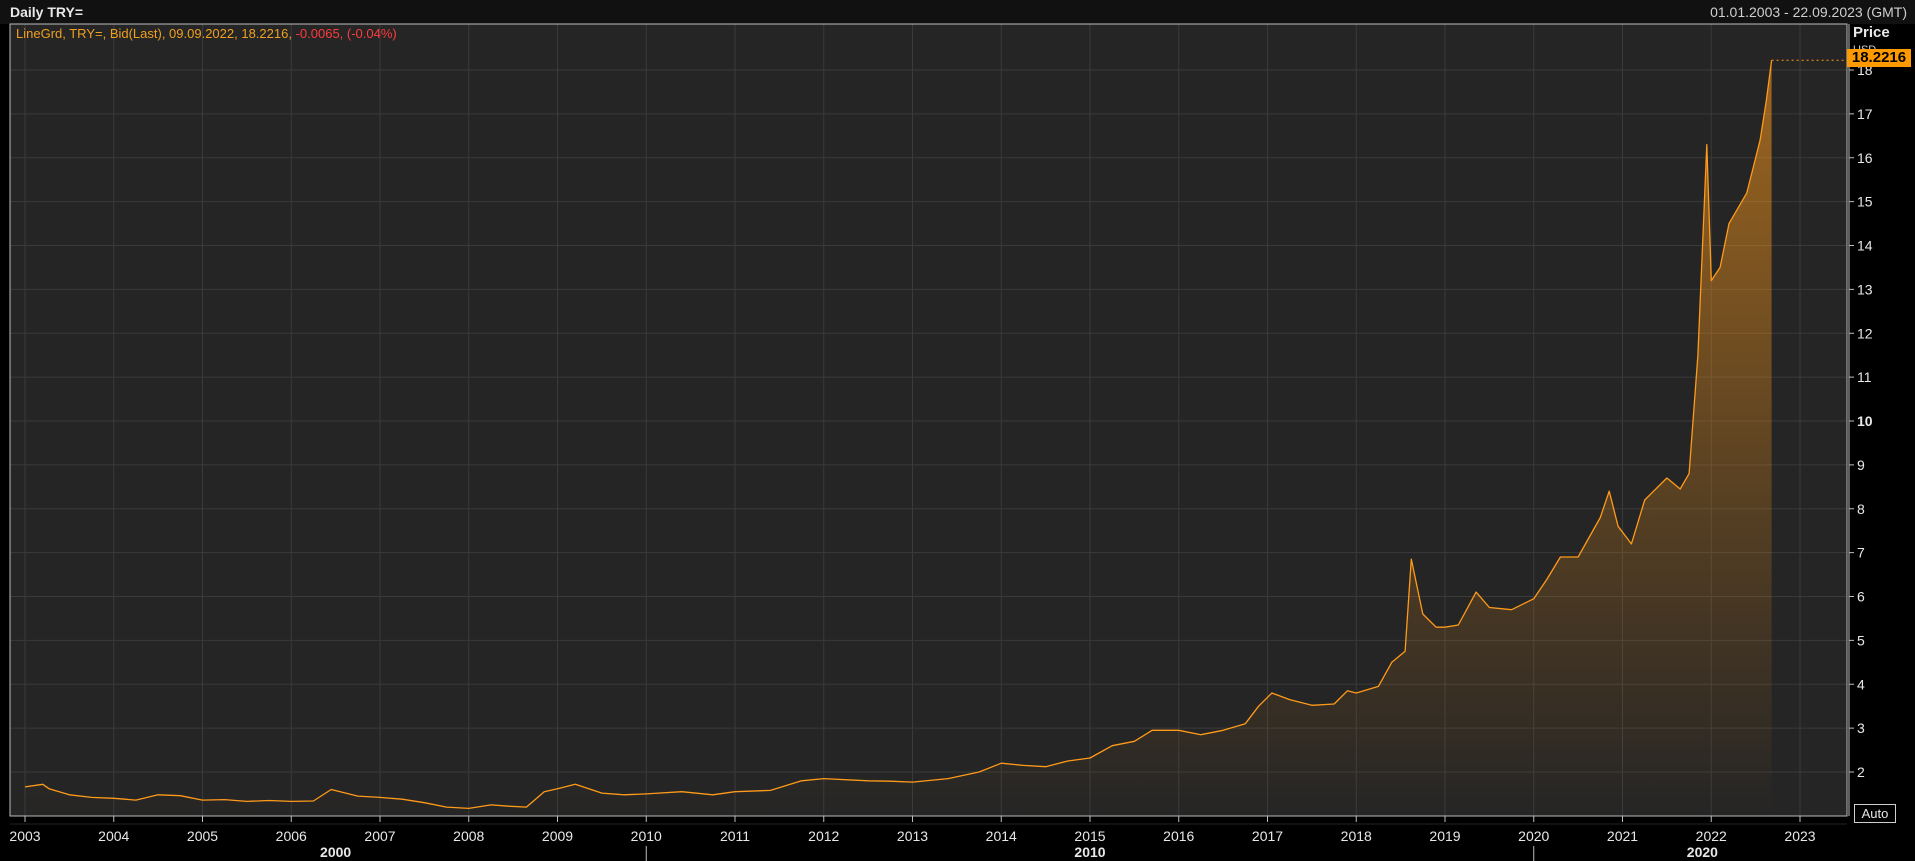  I want to click on x-tick-label: 2017, so click(1267, 836).